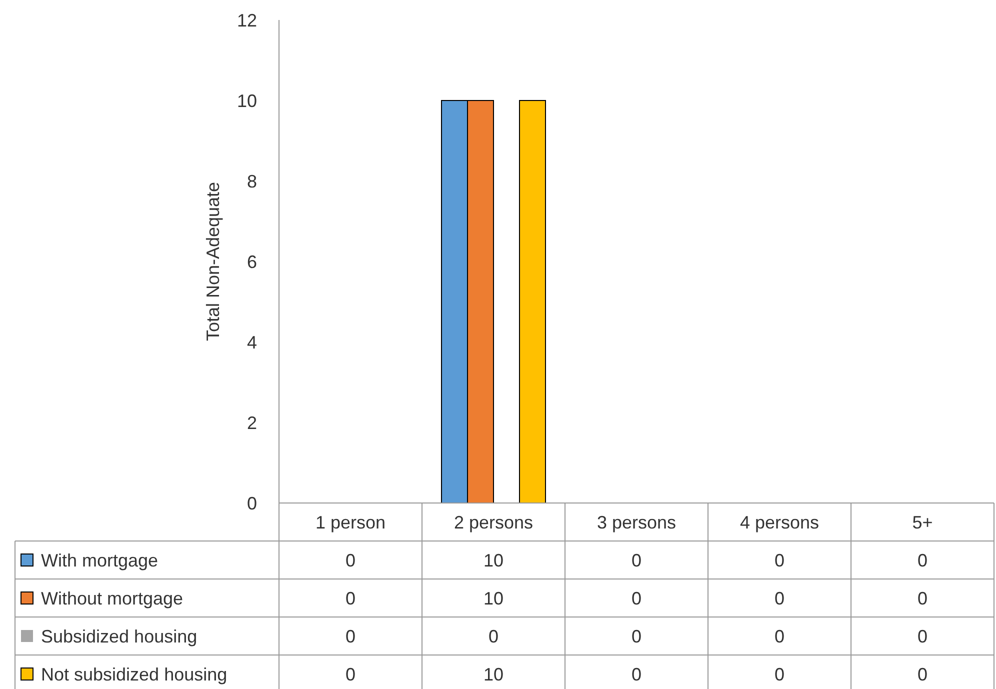 The image size is (996, 689). I want to click on y-tick-label: 10, so click(246, 100).